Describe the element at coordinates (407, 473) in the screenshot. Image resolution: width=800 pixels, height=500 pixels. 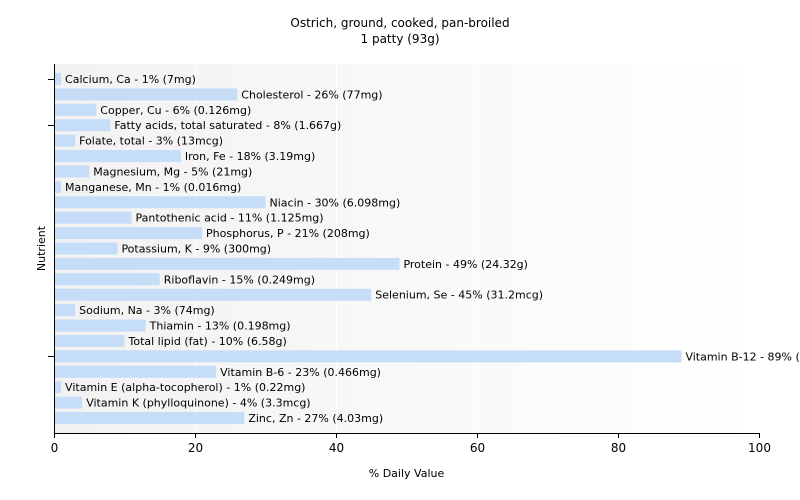
I see `x-axis-title: % Daily Value` at that location.